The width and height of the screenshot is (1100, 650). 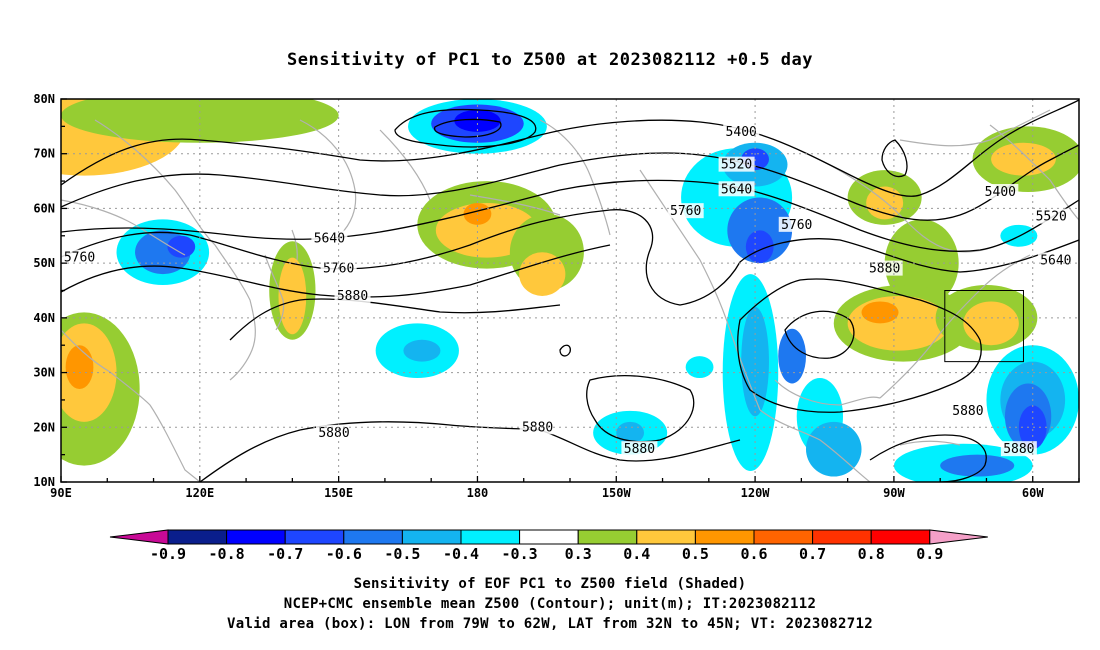 What do you see at coordinates (461, 554) in the screenshot?
I see `colorbar-label: -0.4` at bounding box center [461, 554].